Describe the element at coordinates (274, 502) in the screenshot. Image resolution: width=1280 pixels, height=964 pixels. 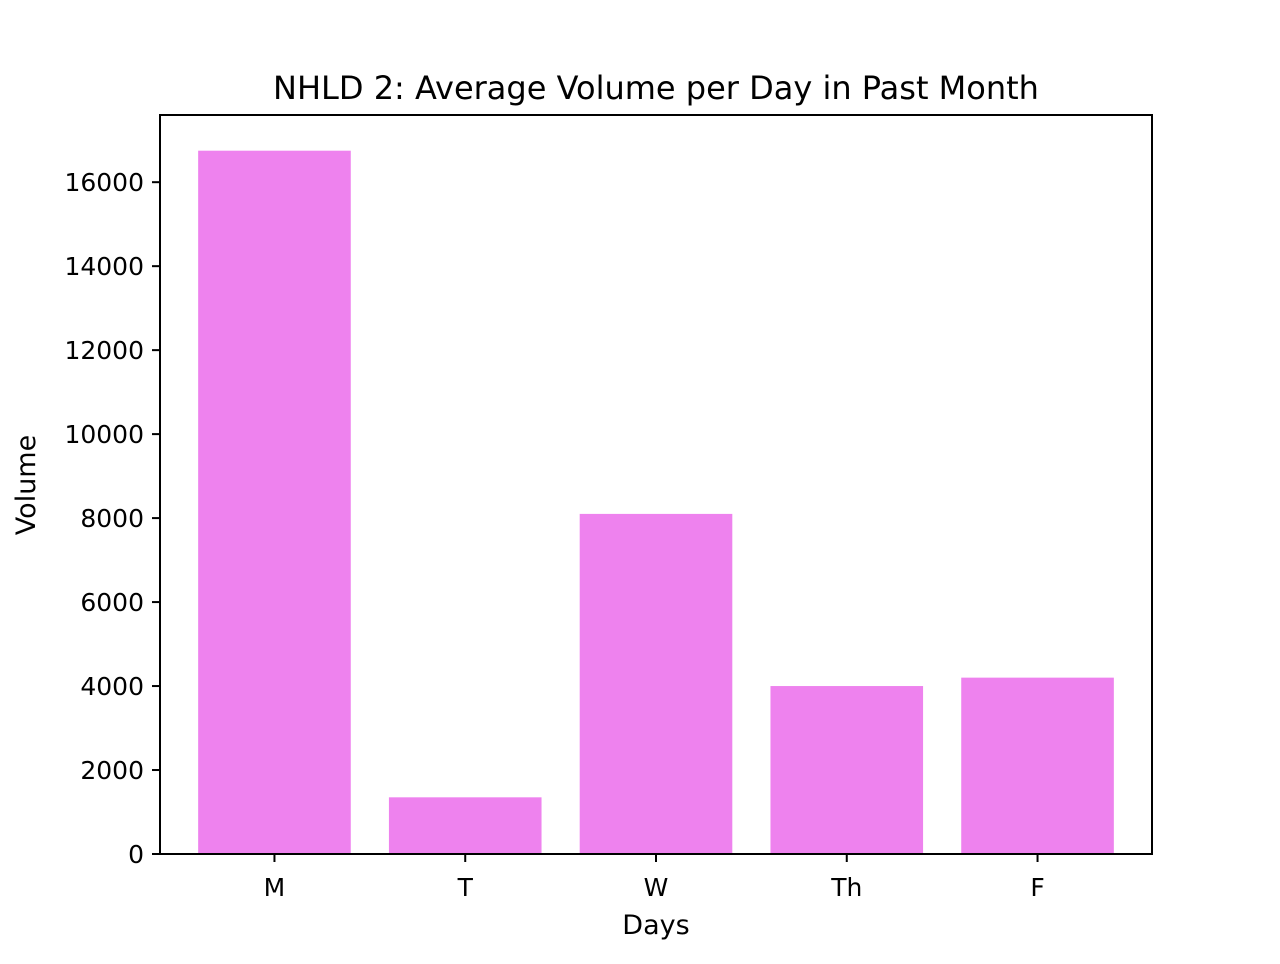
I see `bar-m` at that location.